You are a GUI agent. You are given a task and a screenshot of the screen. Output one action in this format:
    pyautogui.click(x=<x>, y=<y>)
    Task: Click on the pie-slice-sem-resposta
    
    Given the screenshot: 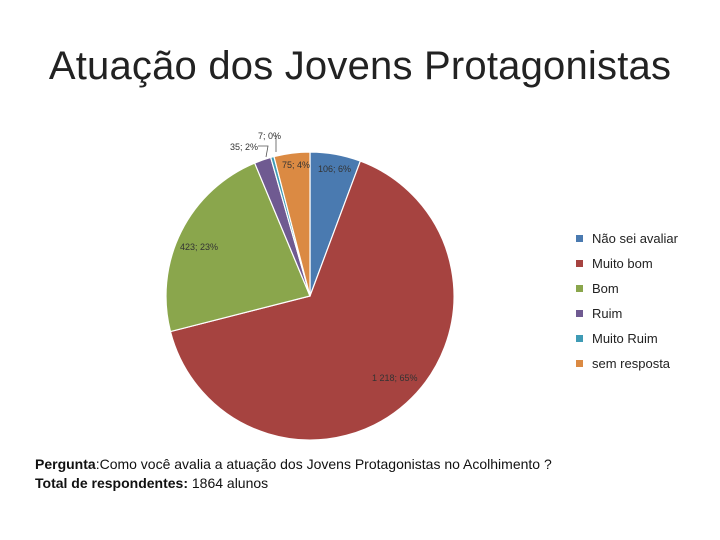 What is the action you would take?
    pyautogui.click(x=292, y=224)
    